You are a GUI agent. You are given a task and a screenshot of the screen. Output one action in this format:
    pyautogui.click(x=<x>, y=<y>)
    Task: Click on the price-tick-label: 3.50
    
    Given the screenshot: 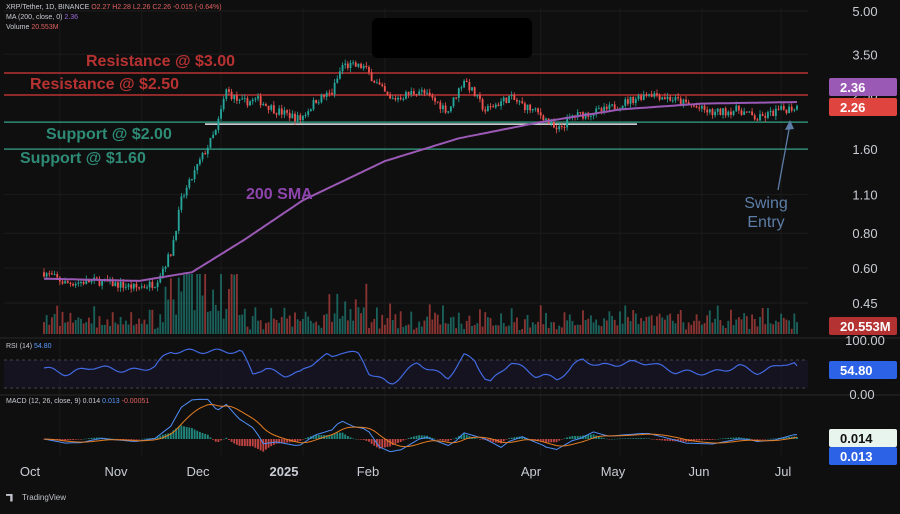 What is the action you would take?
    pyautogui.click(x=864, y=54)
    